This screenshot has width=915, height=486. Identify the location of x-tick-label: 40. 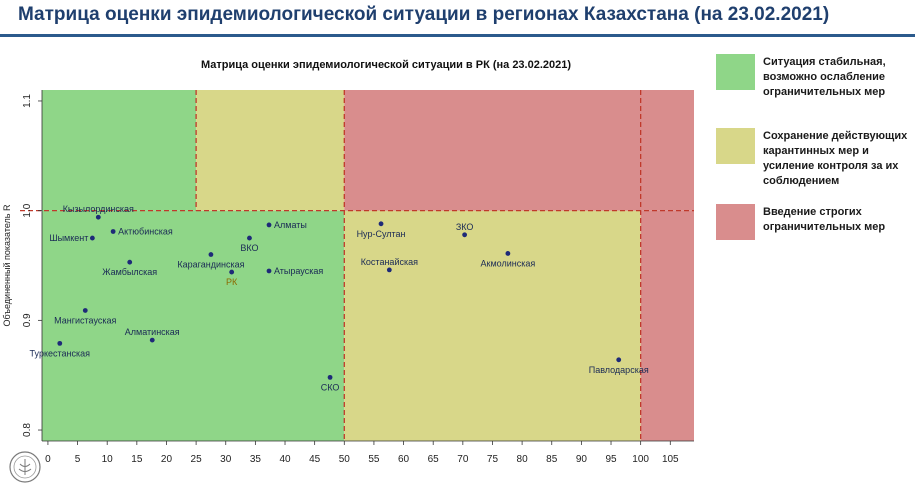
(285, 459).